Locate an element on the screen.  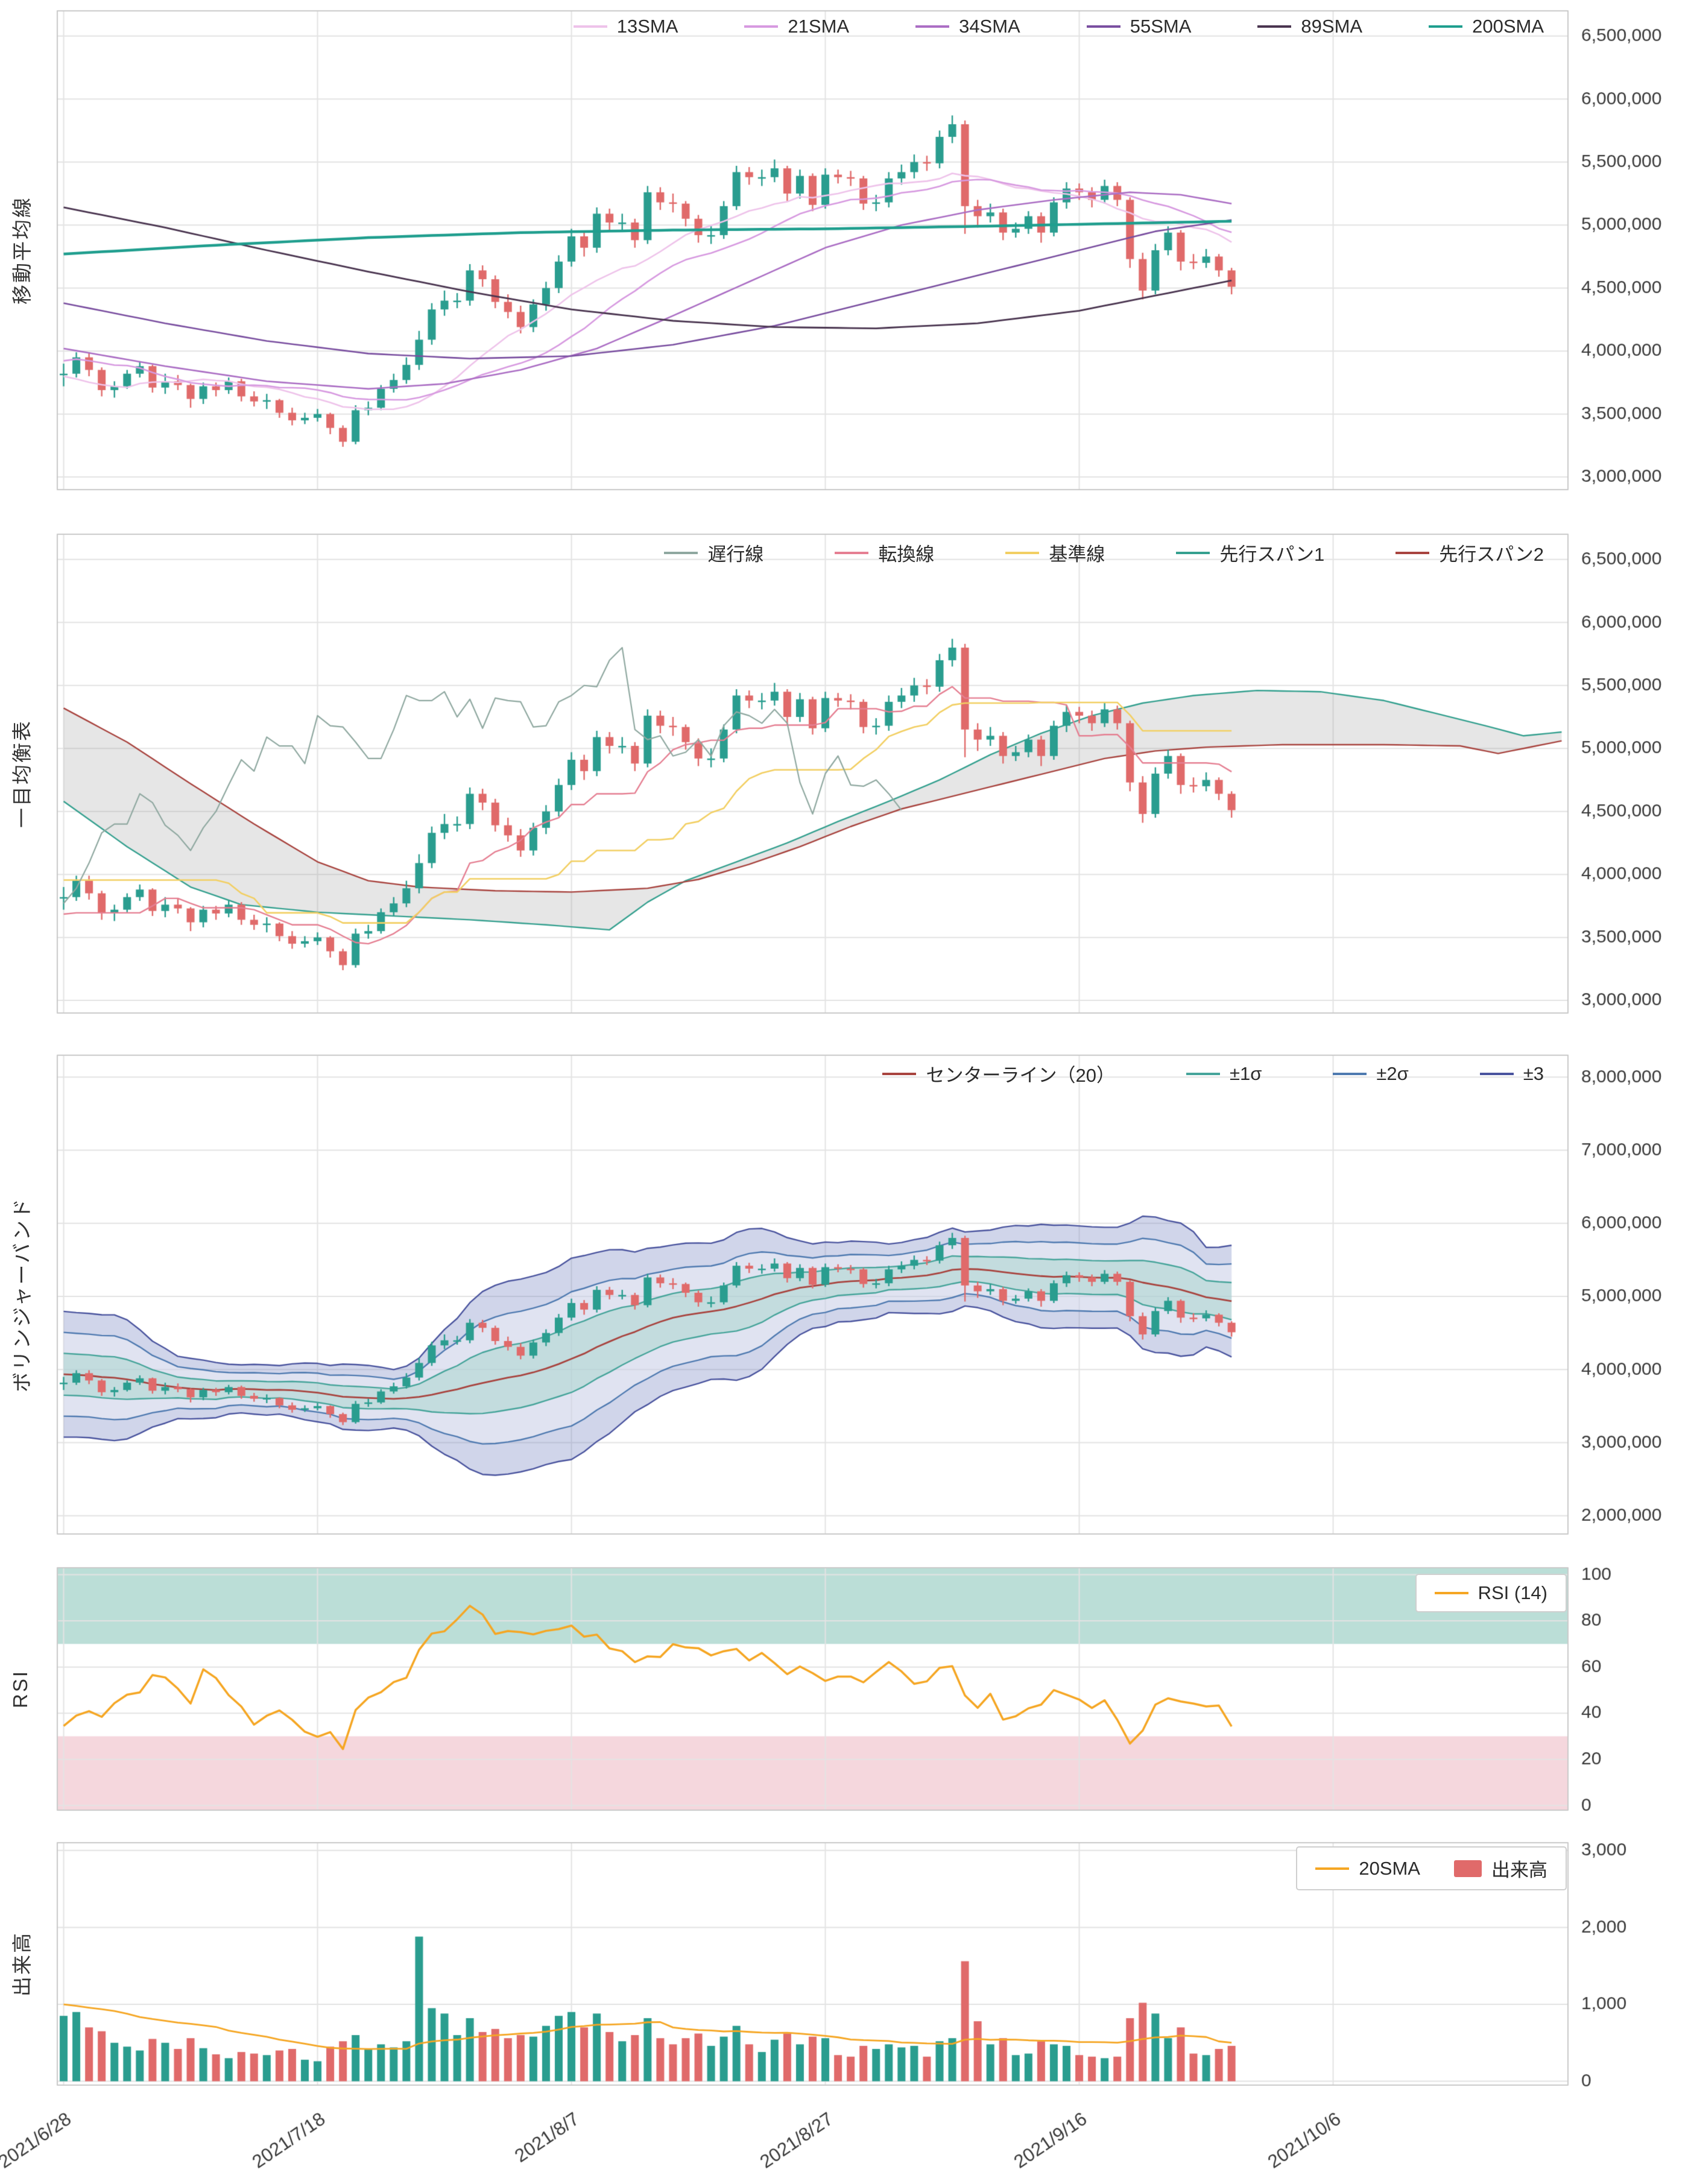
rsi-legend: RSI (14) is located at coordinates (1491, 1593).